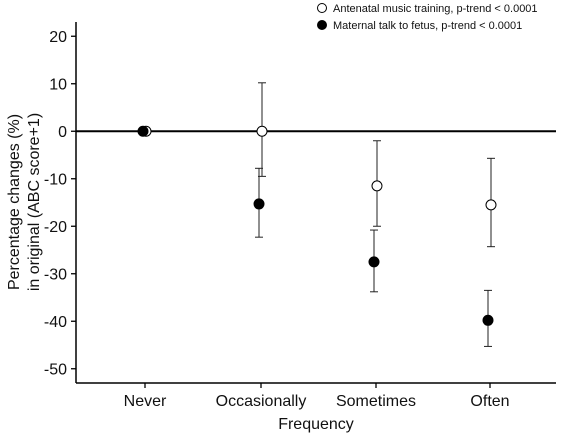 The width and height of the screenshot is (561, 435). I want to click on x-axis-title: Frequency, so click(316, 424).